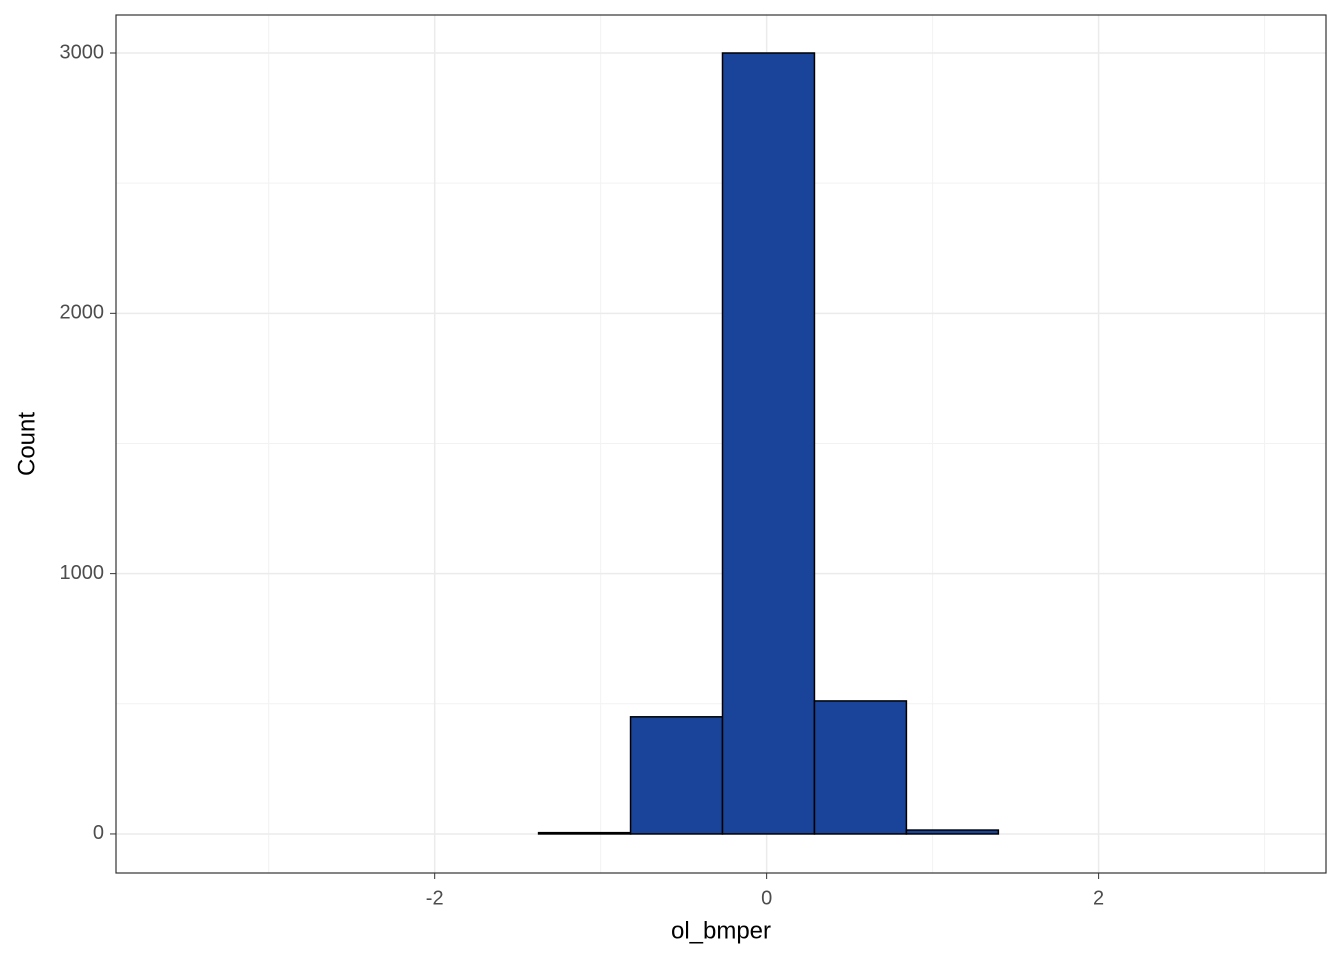 Image resolution: width=1344 pixels, height=960 pixels. I want to click on y-axis-title: Count, so click(26, 444).